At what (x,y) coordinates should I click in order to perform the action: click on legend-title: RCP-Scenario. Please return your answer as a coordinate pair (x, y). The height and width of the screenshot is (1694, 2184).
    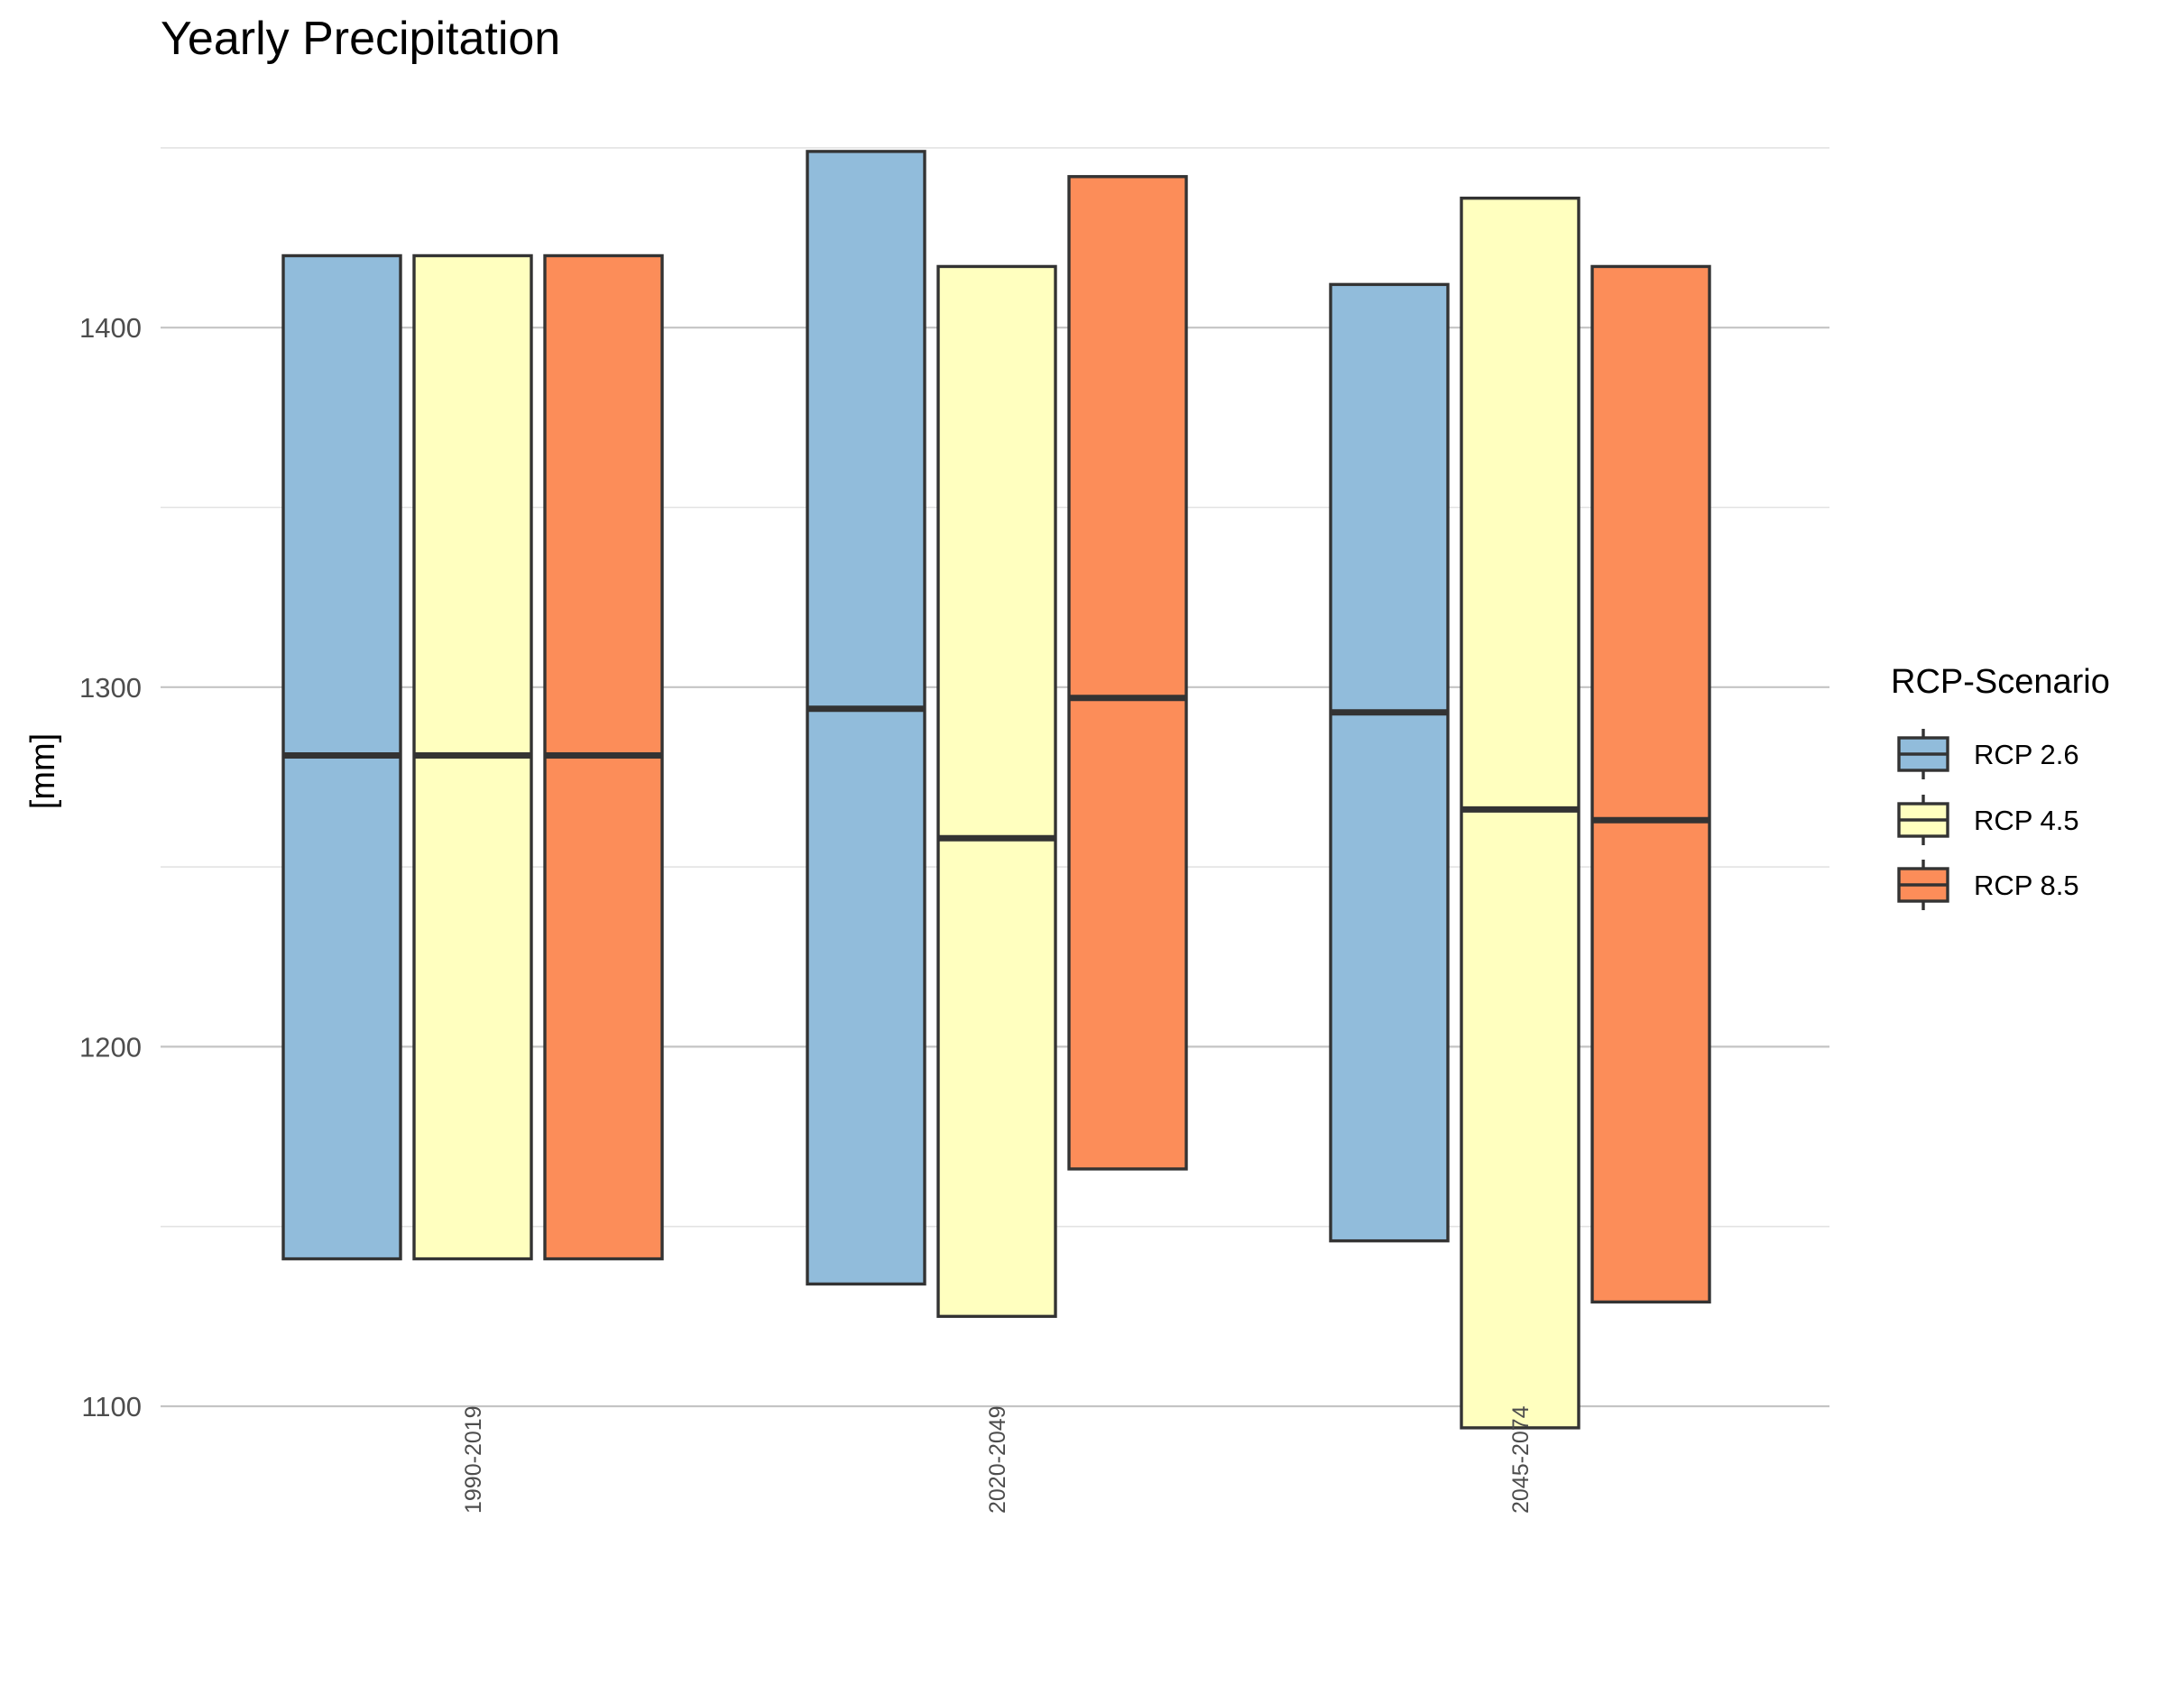
    Looking at the image, I should click on (2000, 682).